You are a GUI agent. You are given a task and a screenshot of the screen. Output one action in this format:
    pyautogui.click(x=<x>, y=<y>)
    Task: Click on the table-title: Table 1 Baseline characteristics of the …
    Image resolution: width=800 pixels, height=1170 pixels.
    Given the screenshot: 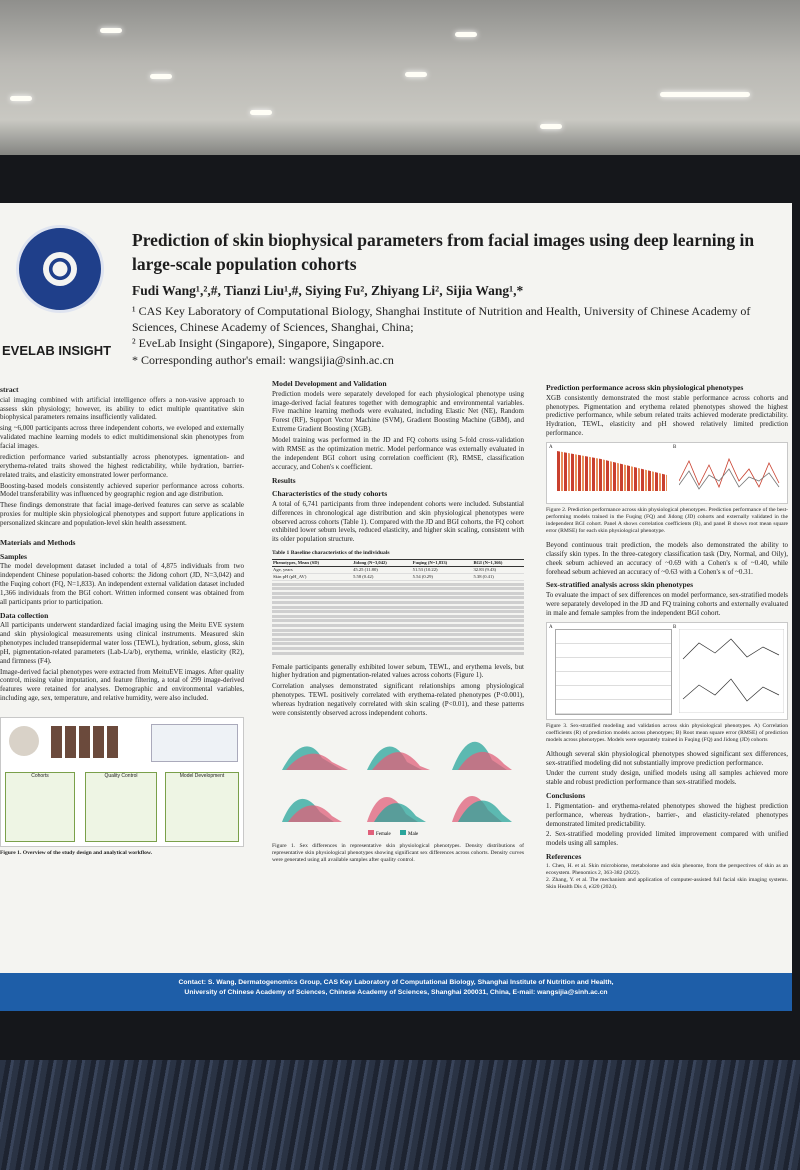 What is the action you would take?
    pyautogui.click(x=331, y=553)
    